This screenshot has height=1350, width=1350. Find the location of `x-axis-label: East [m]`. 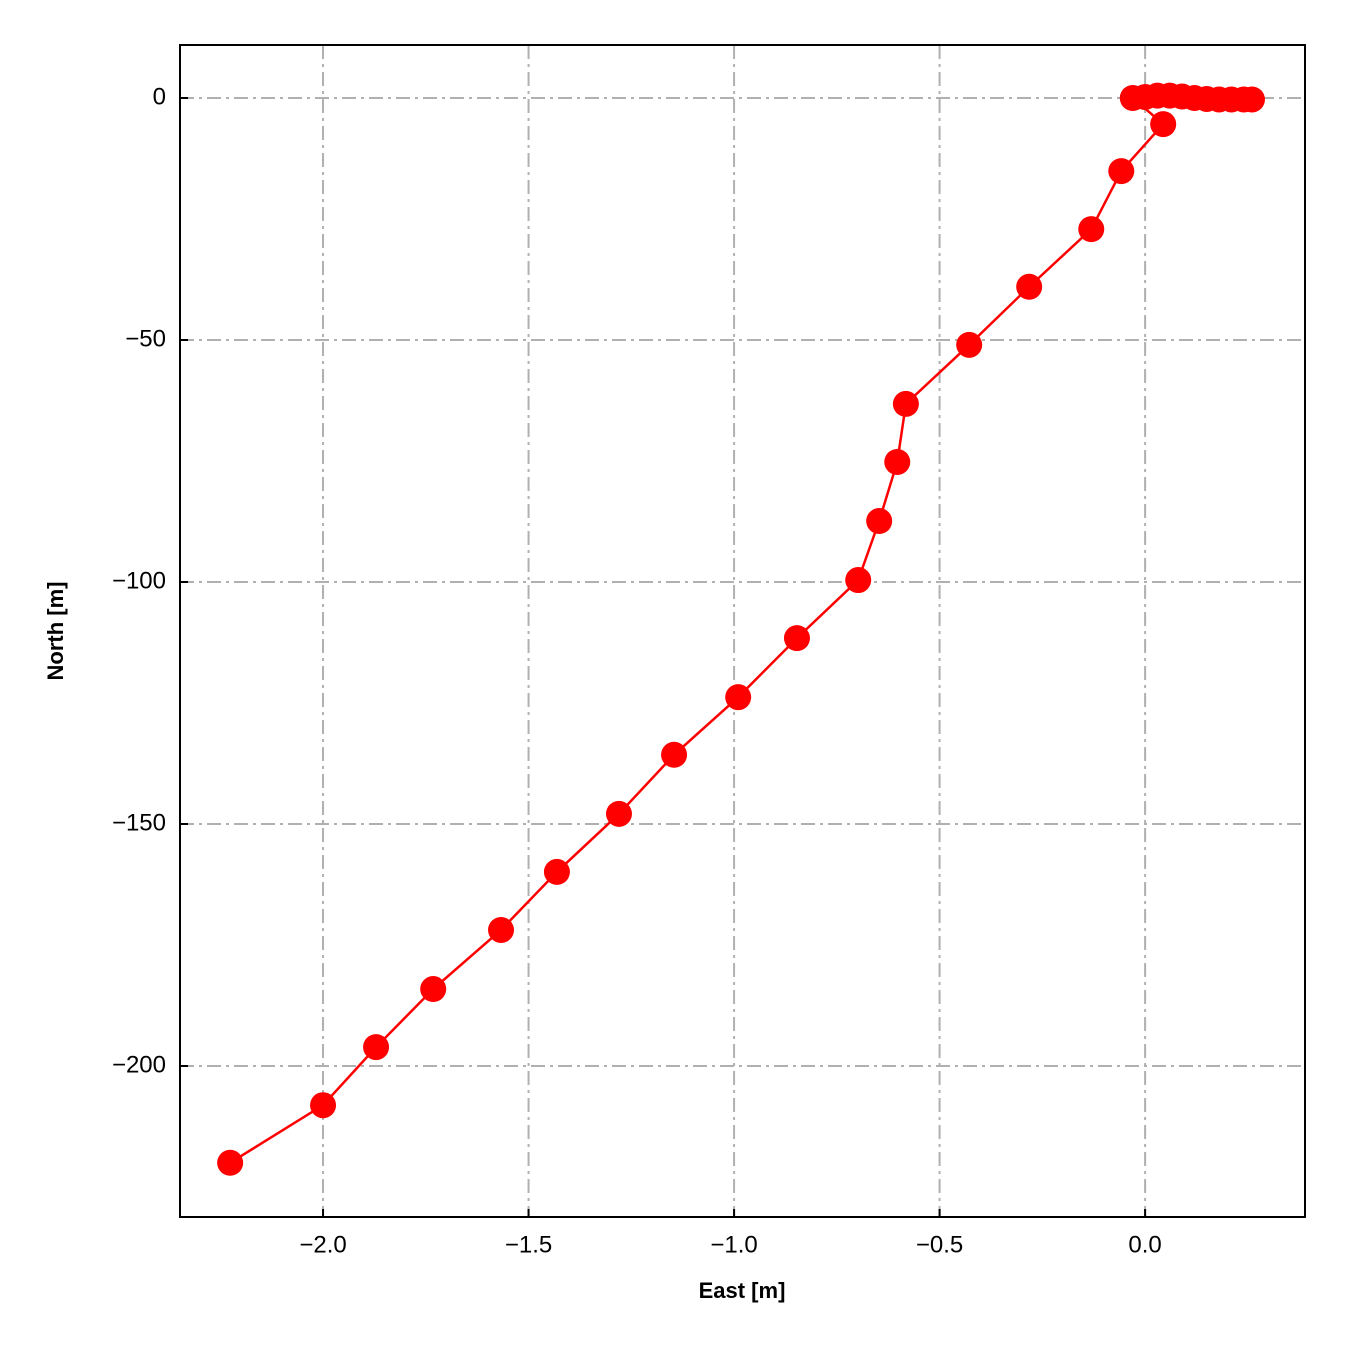

x-axis-label: East [m] is located at coordinates (742, 1290).